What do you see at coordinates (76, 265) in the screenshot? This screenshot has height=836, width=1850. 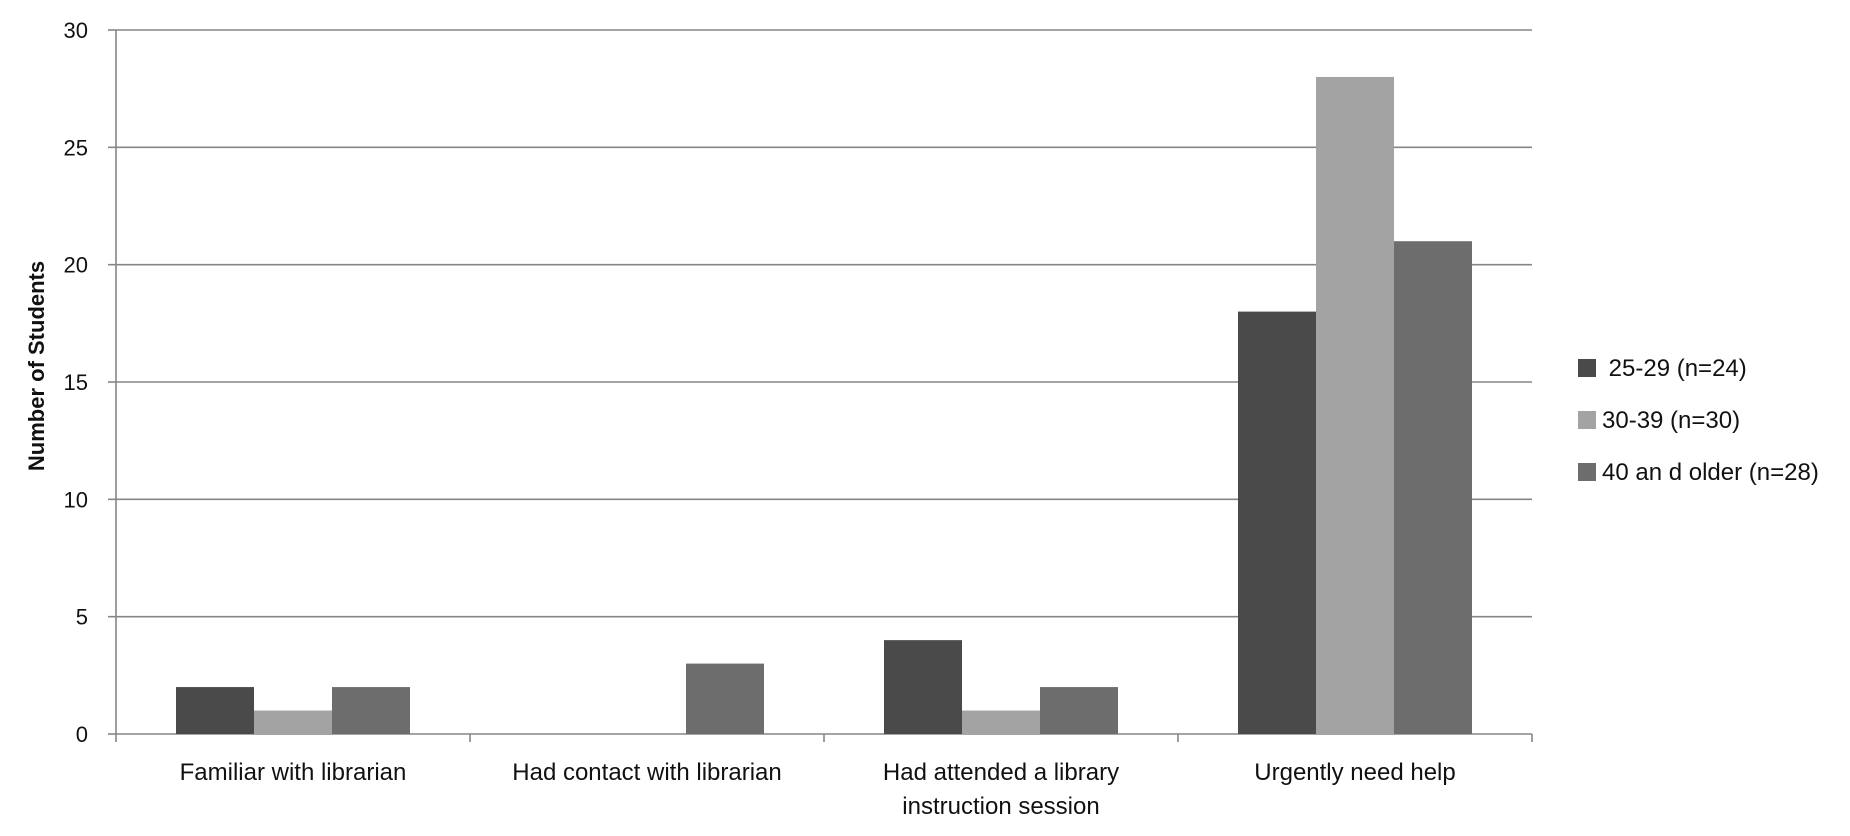 I see `y-tick-label: 20` at bounding box center [76, 265].